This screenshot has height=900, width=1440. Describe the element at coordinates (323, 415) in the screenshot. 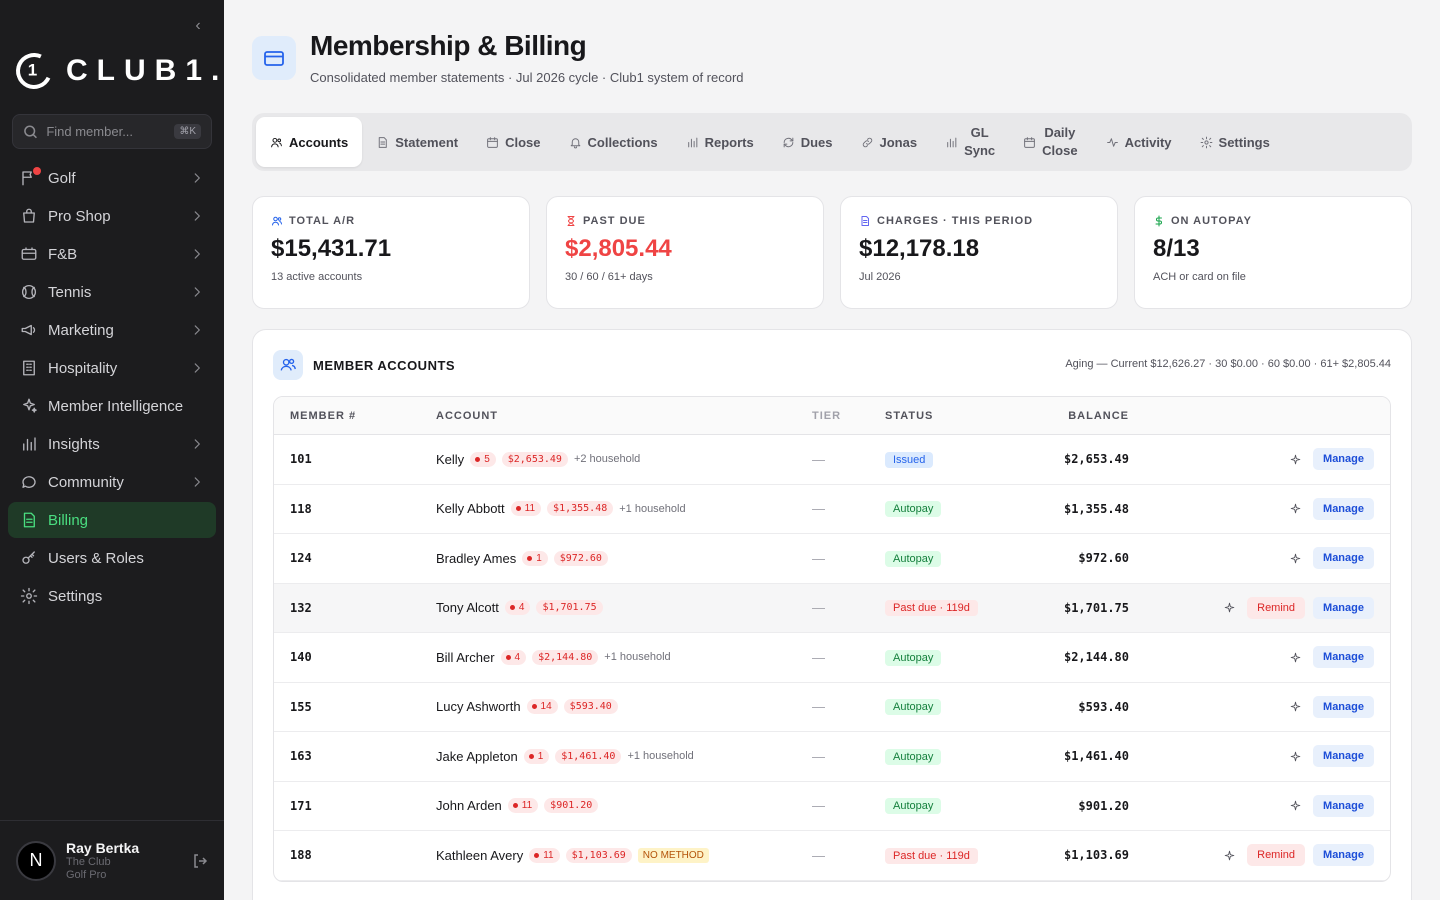

I see `col-member-number: MEMBER #` at that location.